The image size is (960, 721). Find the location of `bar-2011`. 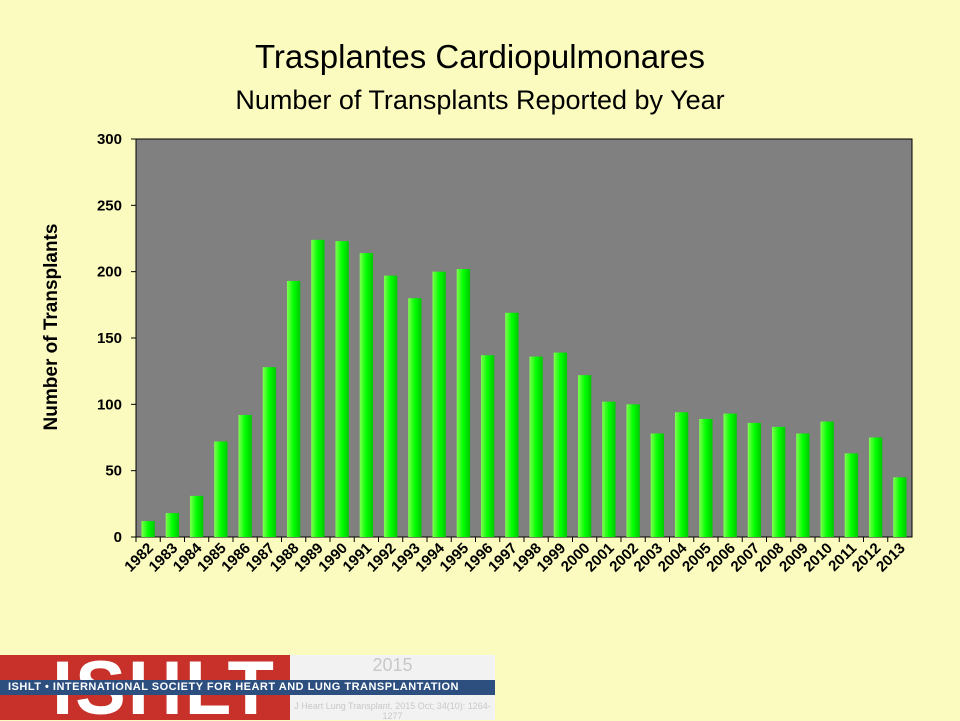

bar-2011 is located at coordinates (851, 495).